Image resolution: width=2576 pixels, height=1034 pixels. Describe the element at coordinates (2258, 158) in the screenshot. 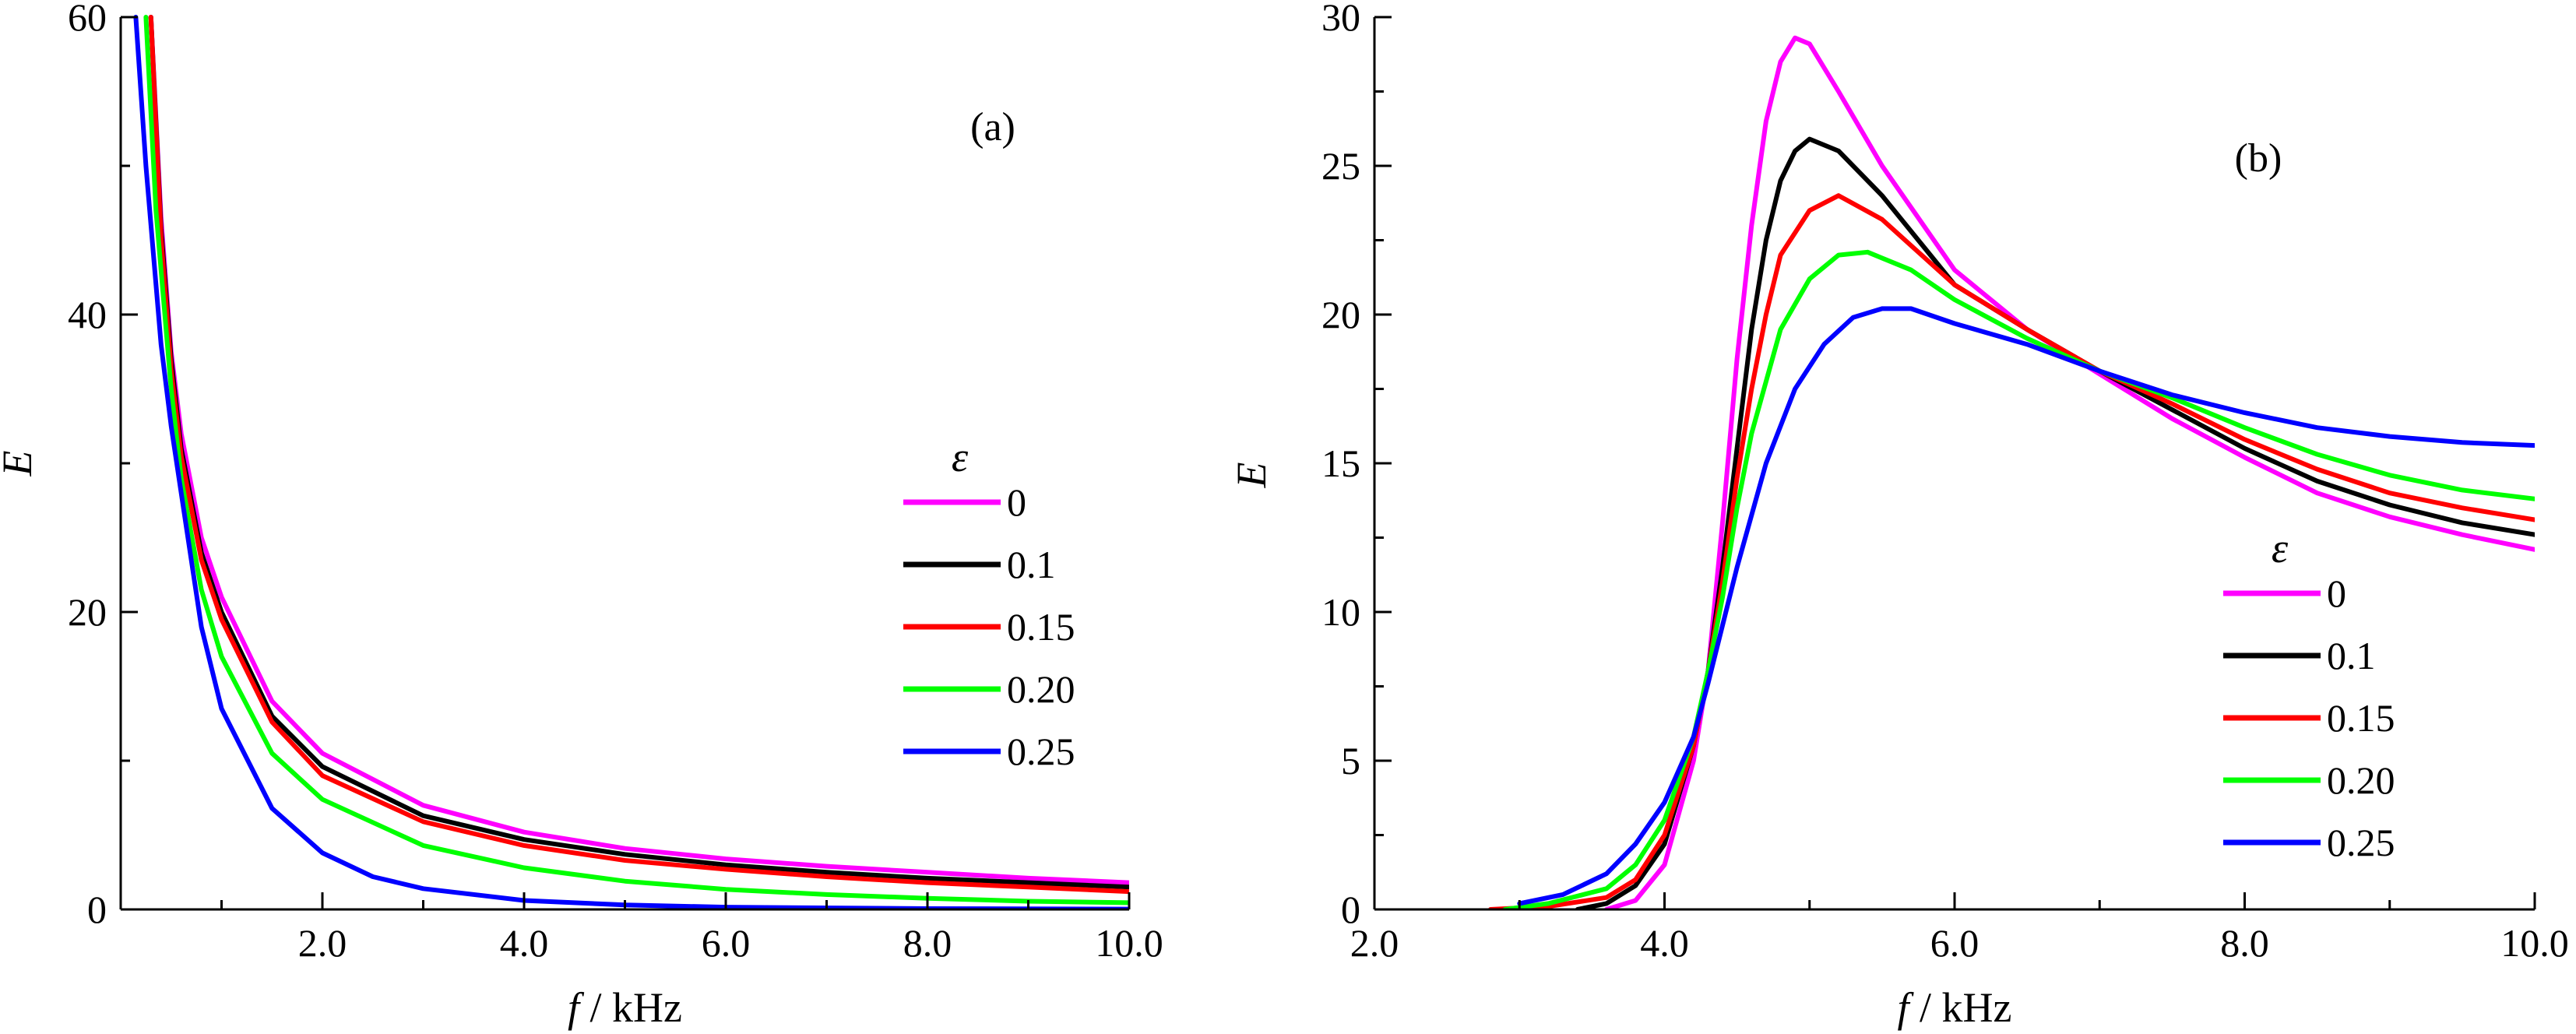

I see `panel-label: (b)` at that location.